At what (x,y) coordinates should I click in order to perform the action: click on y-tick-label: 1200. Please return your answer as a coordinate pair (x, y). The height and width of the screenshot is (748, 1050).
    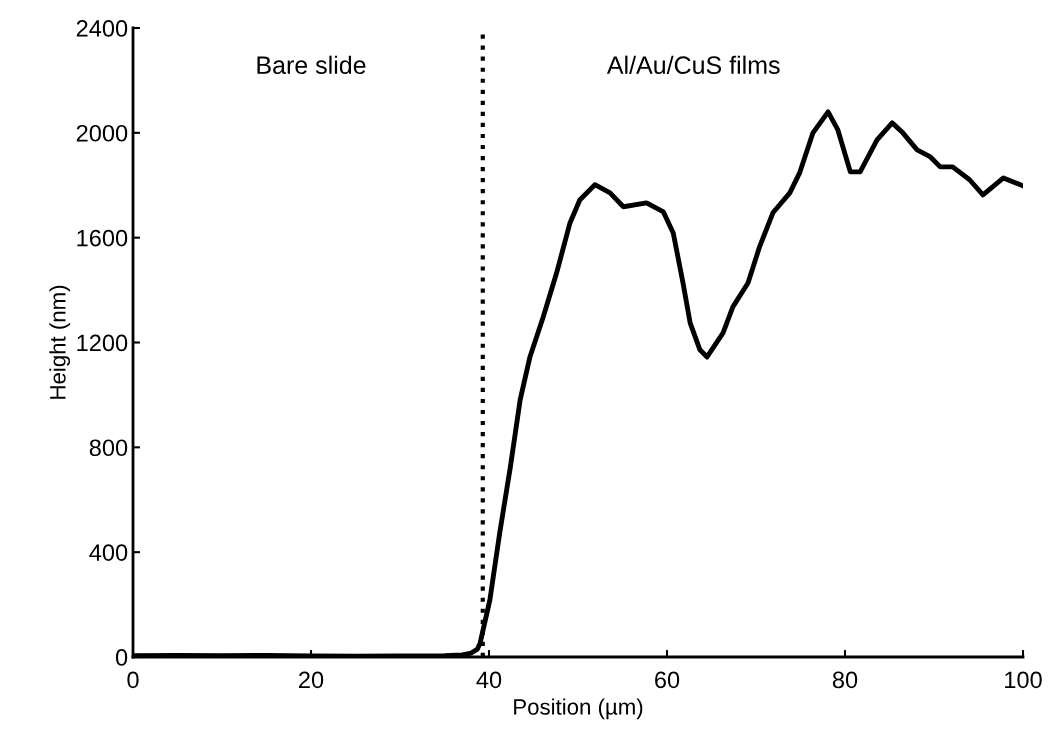
    Looking at the image, I should click on (102, 343).